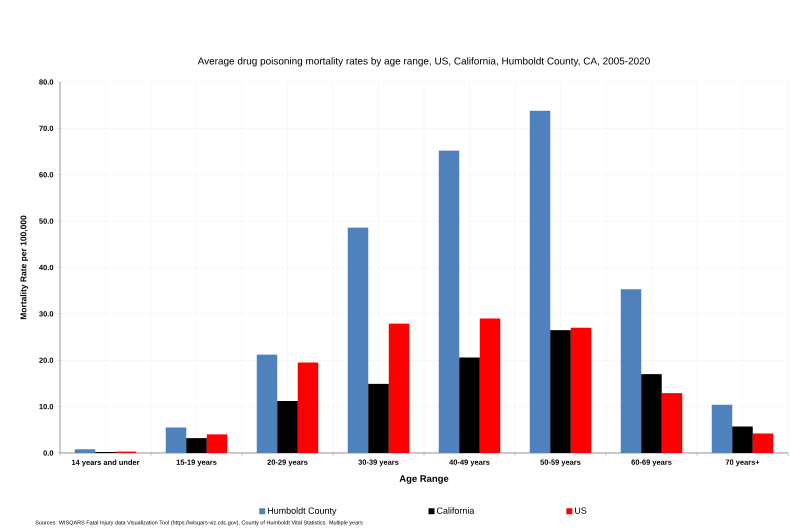  What do you see at coordinates (424, 479) in the screenshot?
I see `x-axis-title: Age Range` at bounding box center [424, 479].